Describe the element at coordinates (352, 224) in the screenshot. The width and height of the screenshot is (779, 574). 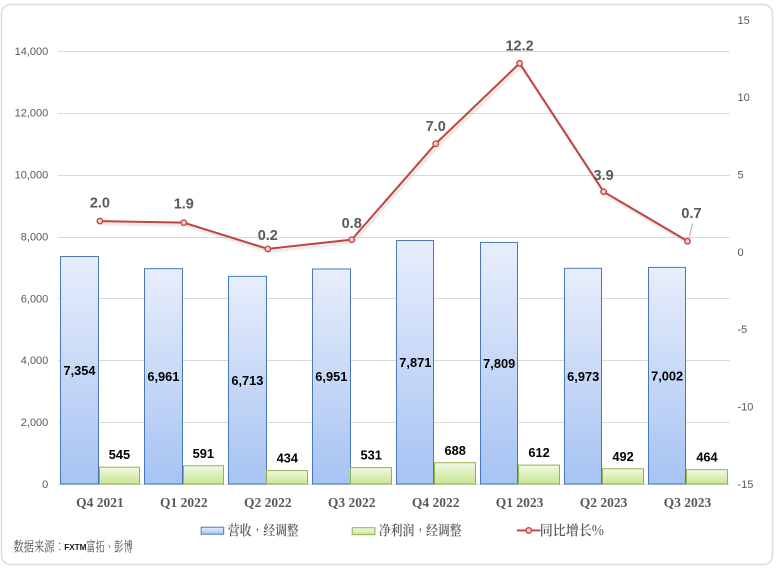
I see `svg-text: 0.8` at that location.